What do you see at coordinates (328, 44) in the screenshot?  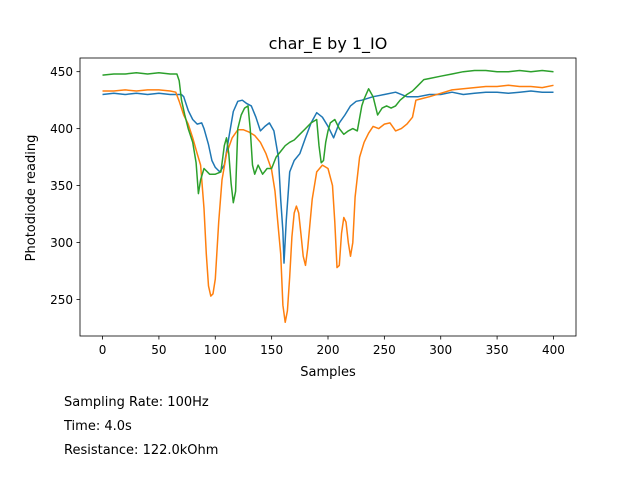 I see `chart-title: char_E by 1_IO` at bounding box center [328, 44].